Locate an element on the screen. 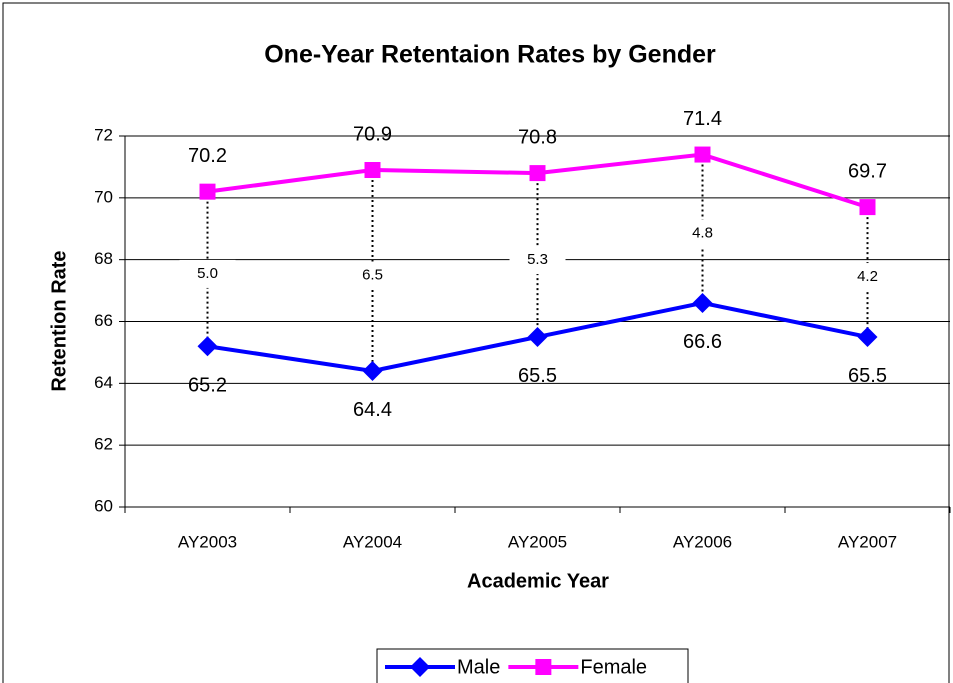  data-label: 70.2 is located at coordinates (207, 156).